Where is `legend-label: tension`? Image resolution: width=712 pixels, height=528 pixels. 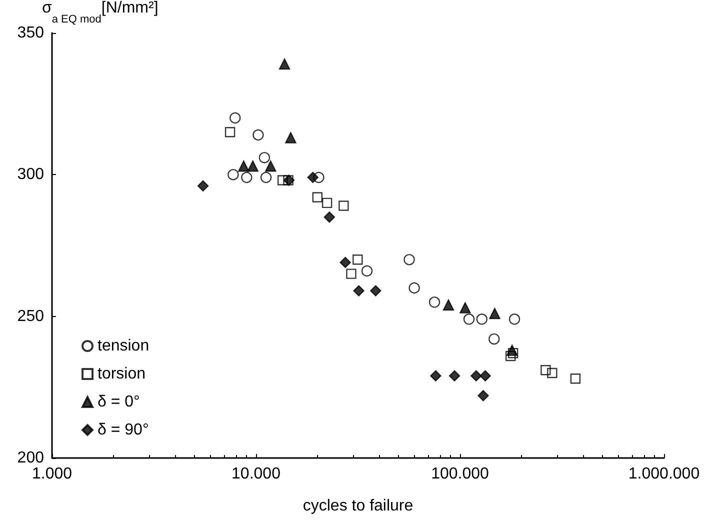
legend-label: tension is located at coordinates (124, 346).